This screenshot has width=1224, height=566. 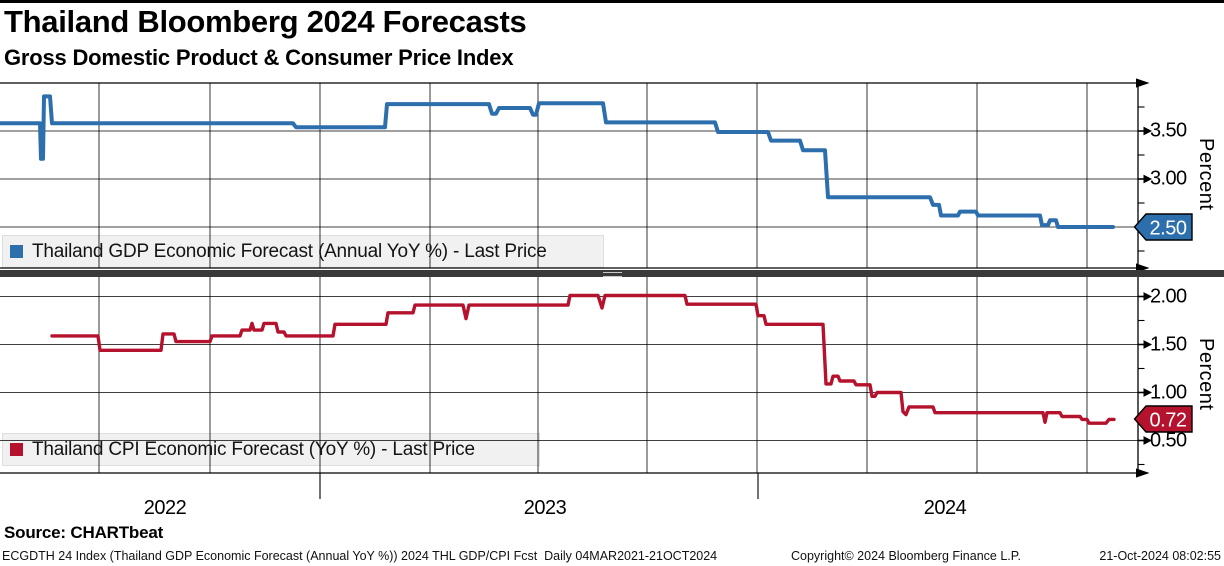 I want to click on footer-datetime: 21-Oct-2024 08:02:55, so click(x=1160, y=556).